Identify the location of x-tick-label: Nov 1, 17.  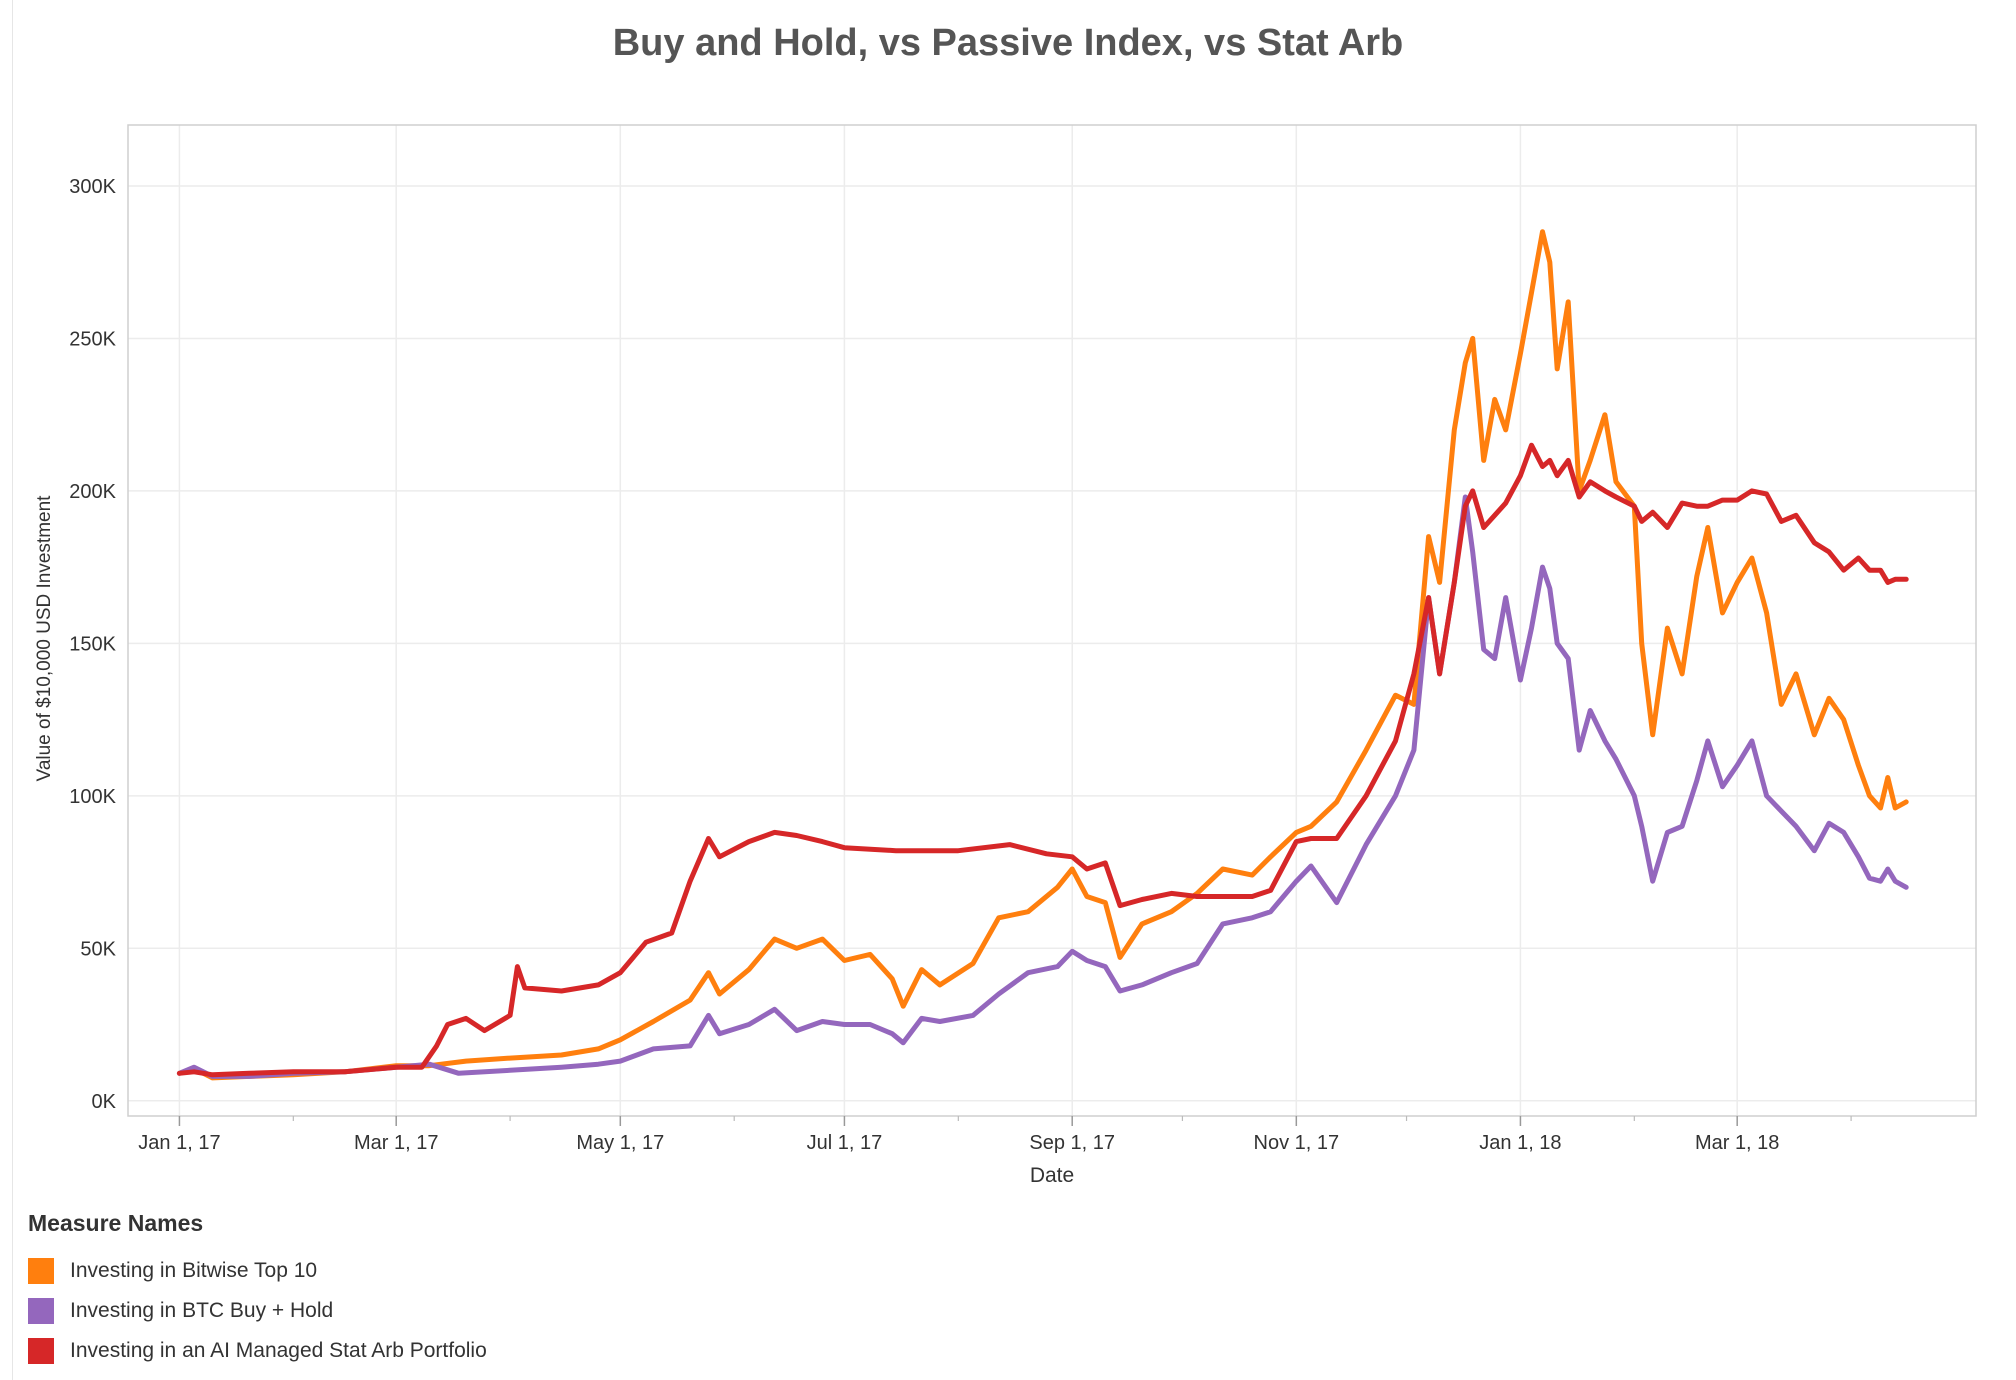
(1297, 1143).